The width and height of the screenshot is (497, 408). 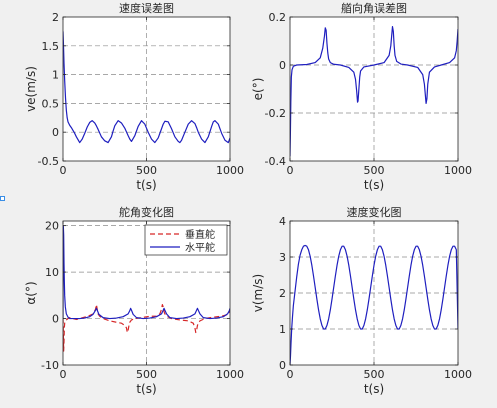 What do you see at coordinates (200, 234) in the screenshot?
I see `legend-label-0: 垂直舵` at bounding box center [200, 234].